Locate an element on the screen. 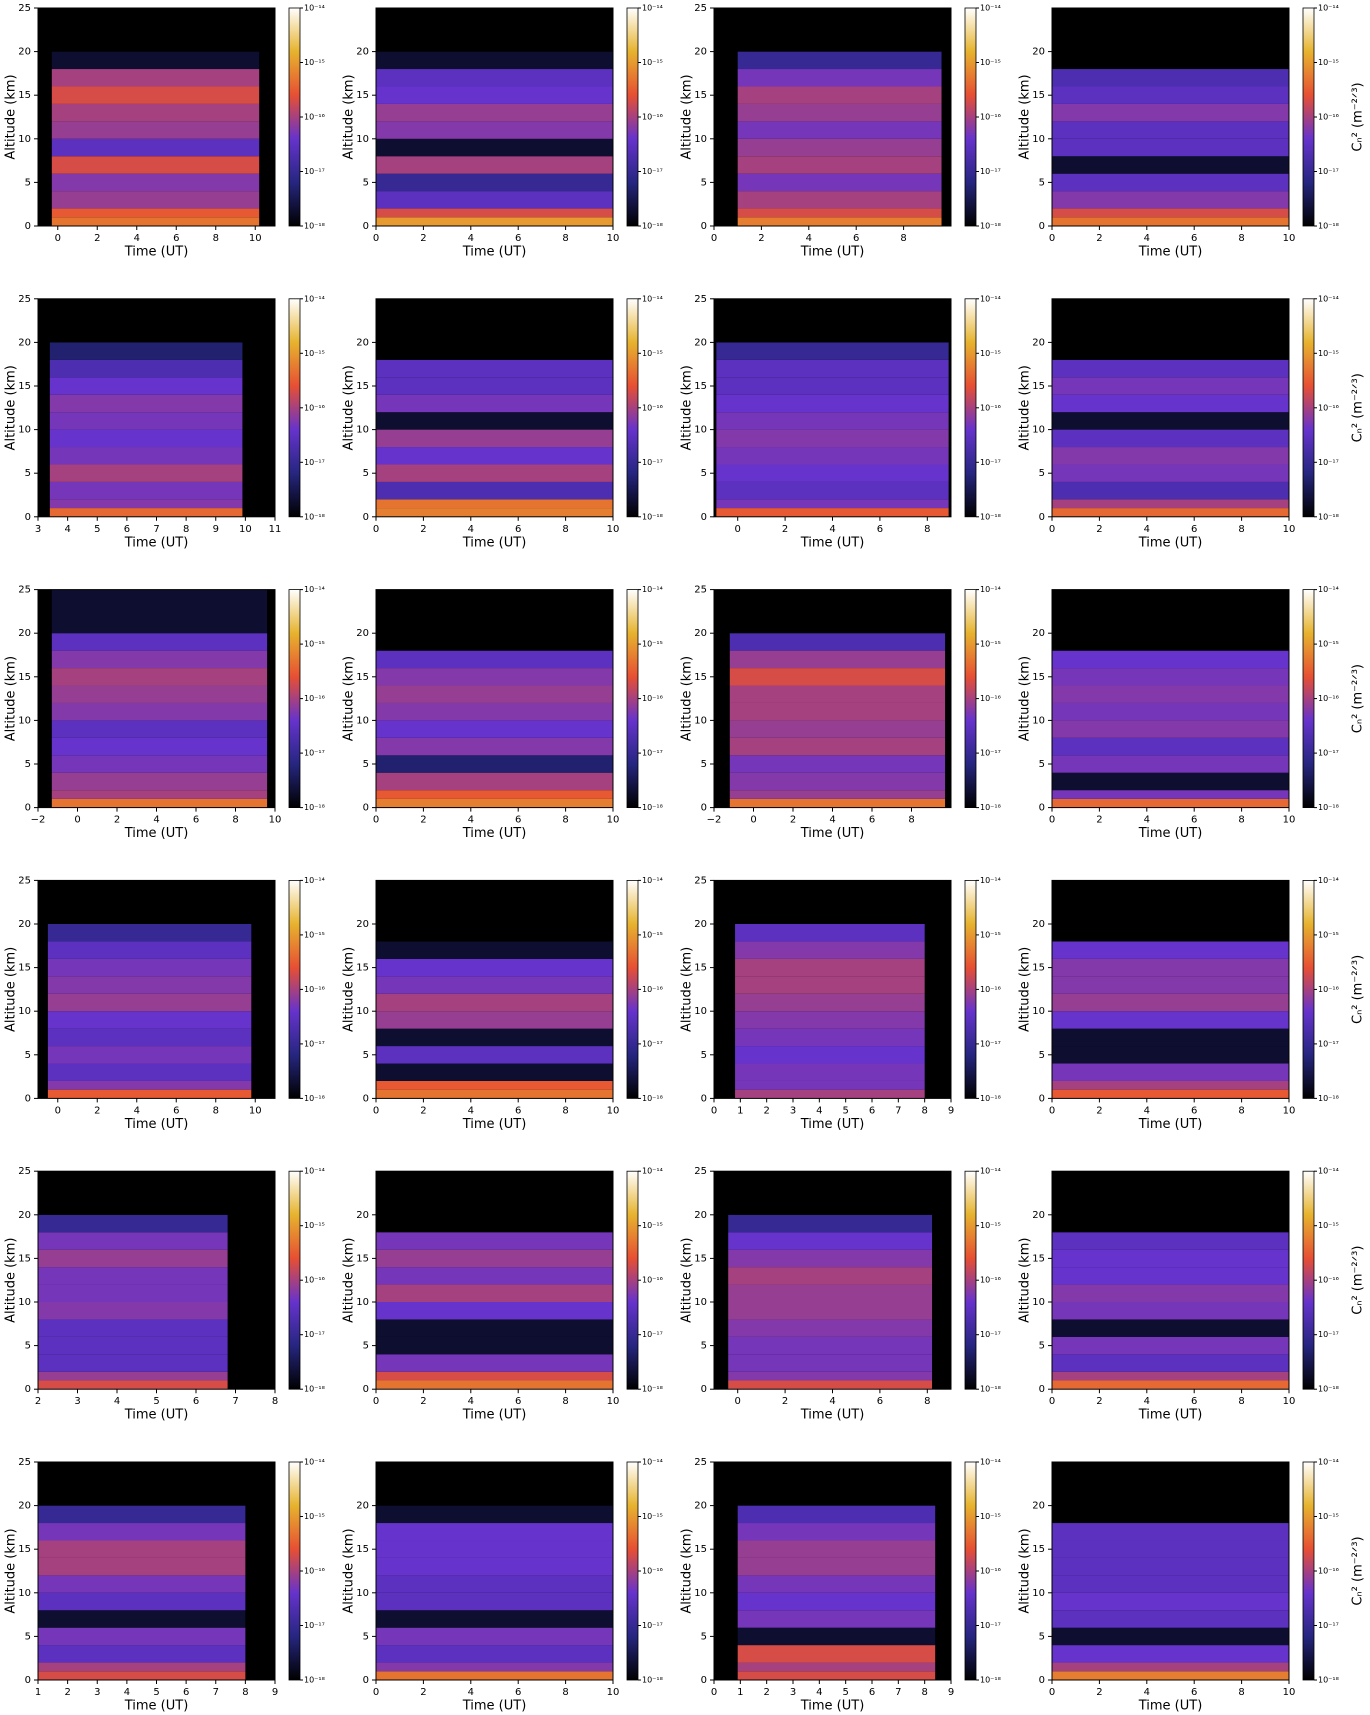 The image size is (1370, 1715). y-tick-label: 0 is located at coordinates (704, 517).